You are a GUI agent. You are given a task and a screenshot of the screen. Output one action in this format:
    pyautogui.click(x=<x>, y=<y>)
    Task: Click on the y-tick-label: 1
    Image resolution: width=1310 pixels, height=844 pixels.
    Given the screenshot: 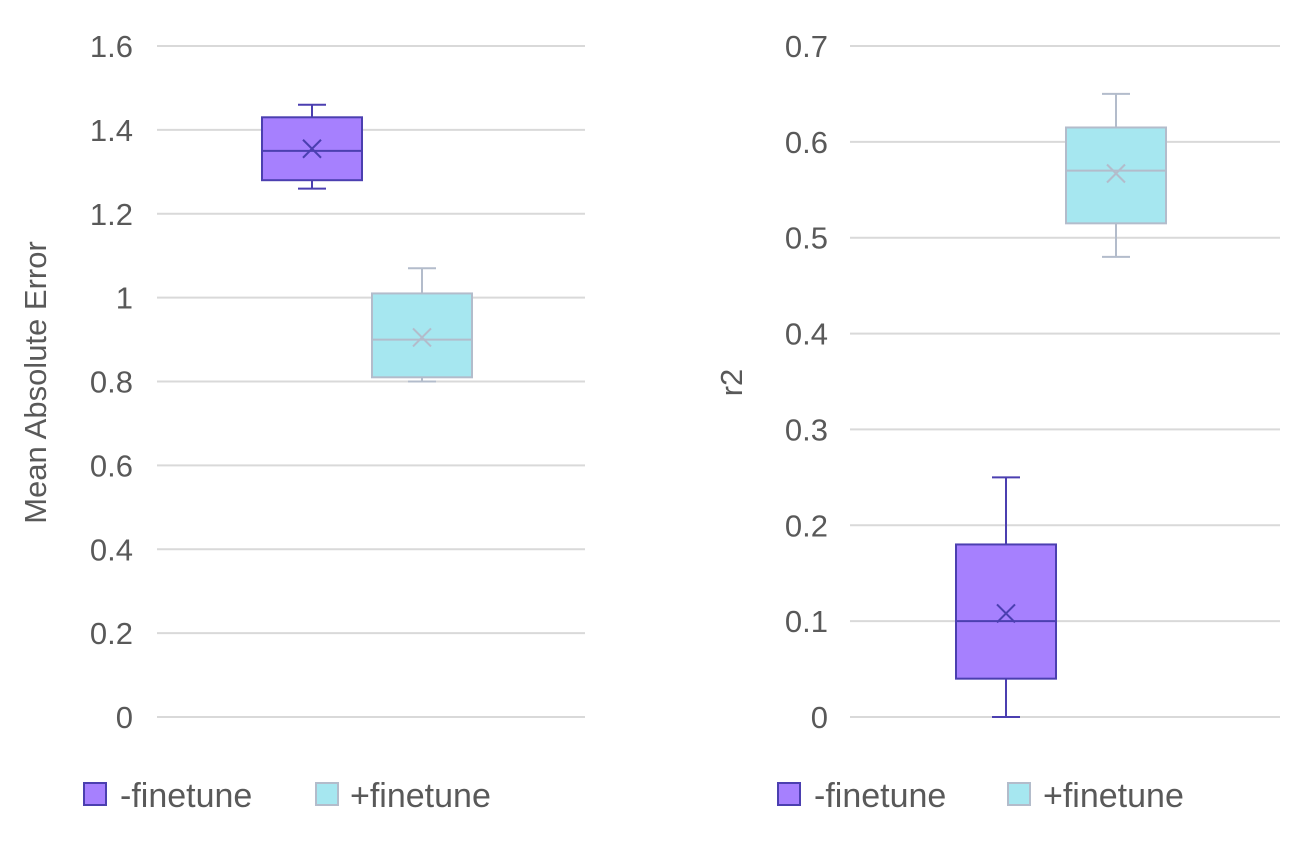 What is the action you would take?
    pyautogui.click(x=124, y=298)
    